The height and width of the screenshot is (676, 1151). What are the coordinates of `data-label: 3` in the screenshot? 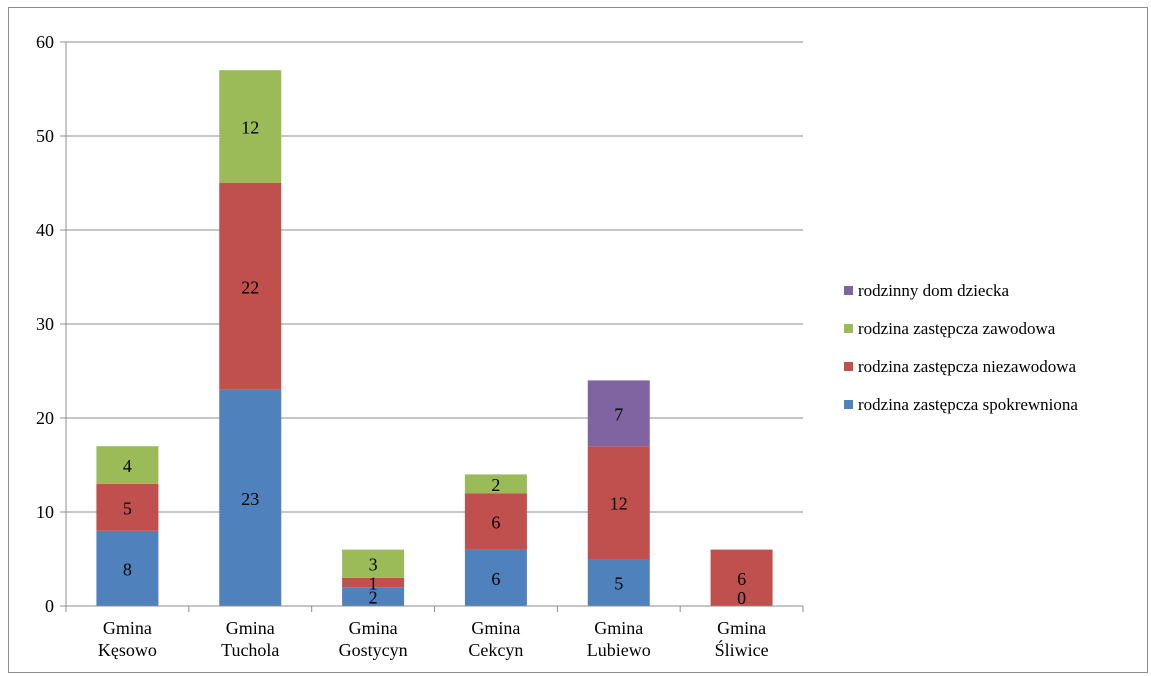 It's located at (373, 565).